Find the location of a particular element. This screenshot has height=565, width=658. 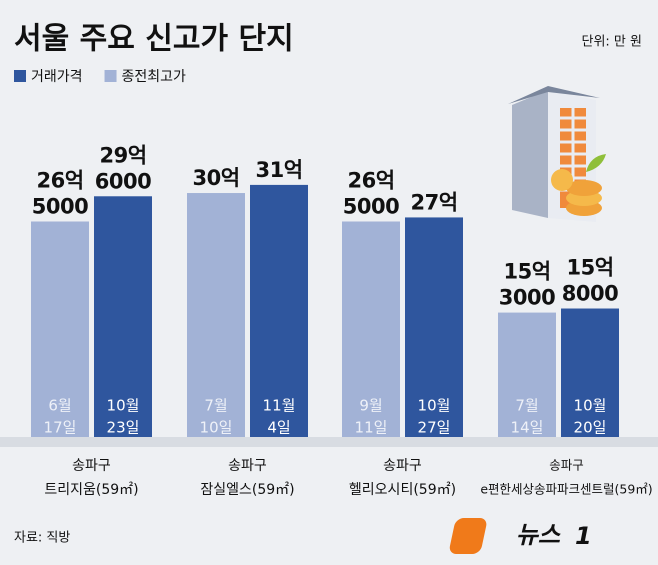

value-label: 6000 is located at coordinates (123, 181).